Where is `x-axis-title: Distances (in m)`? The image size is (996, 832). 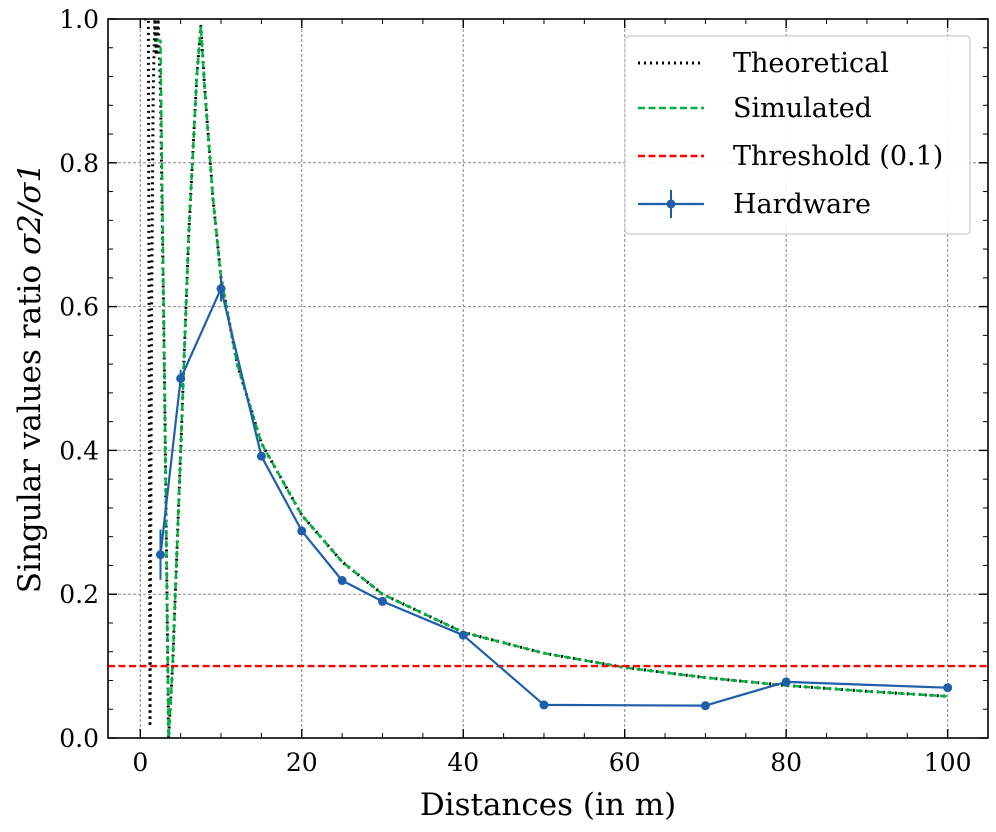
x-axis-title: Distances (in m) is located at coordinates (548, 805).